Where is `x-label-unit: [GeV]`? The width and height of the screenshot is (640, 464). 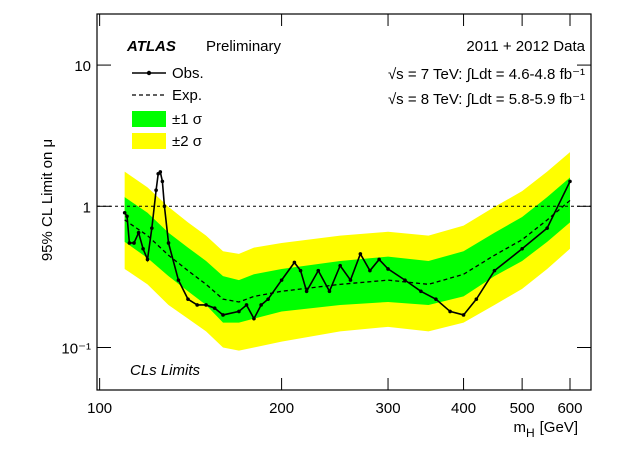
x-label-unit: [GeV] is located at coordinates (559, 427).